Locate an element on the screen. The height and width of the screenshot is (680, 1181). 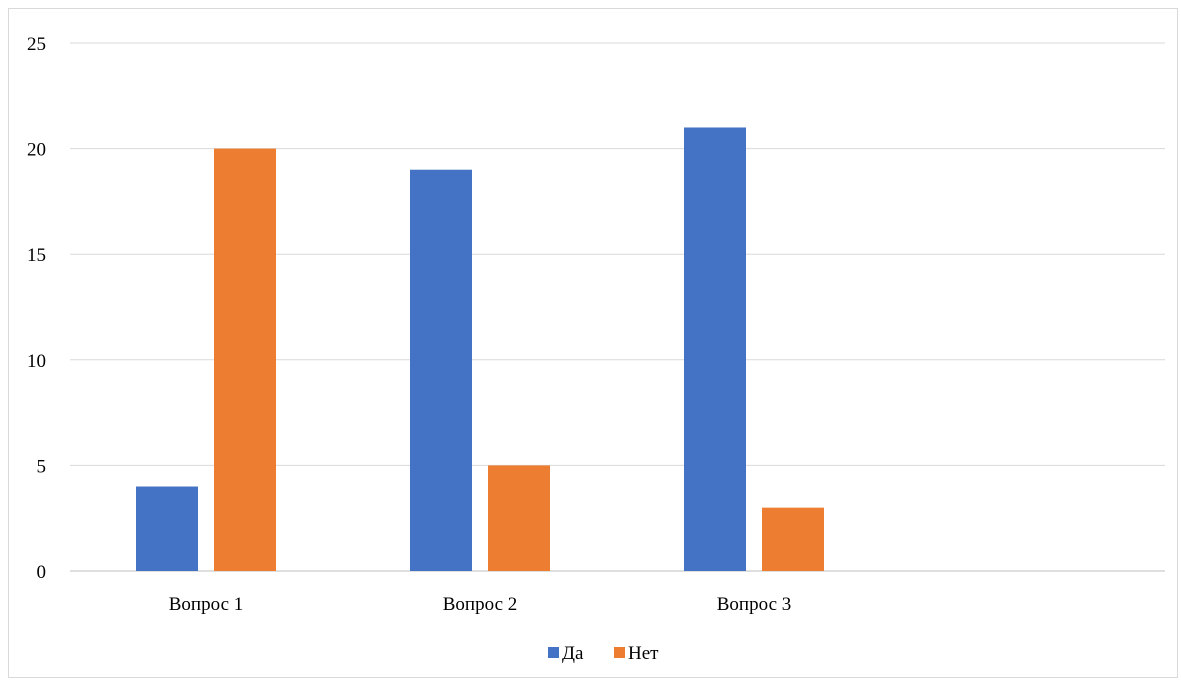
y-tick-label: 25 is located at coordinates (36, 44).